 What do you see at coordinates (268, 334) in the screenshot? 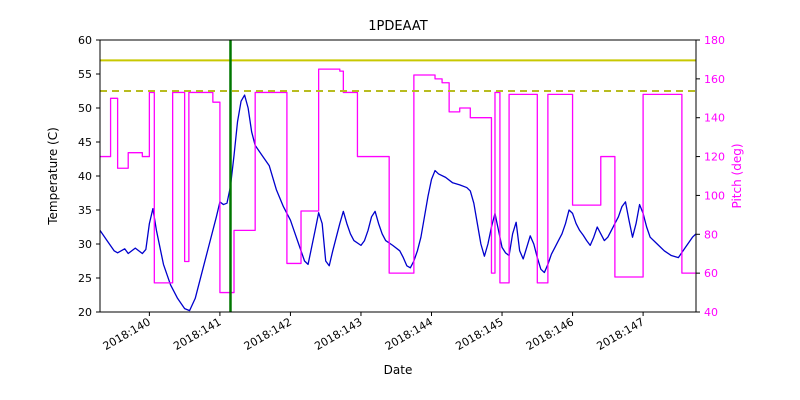
I see `x-tick-label: 2018:142` at bounding box center [268, 334].